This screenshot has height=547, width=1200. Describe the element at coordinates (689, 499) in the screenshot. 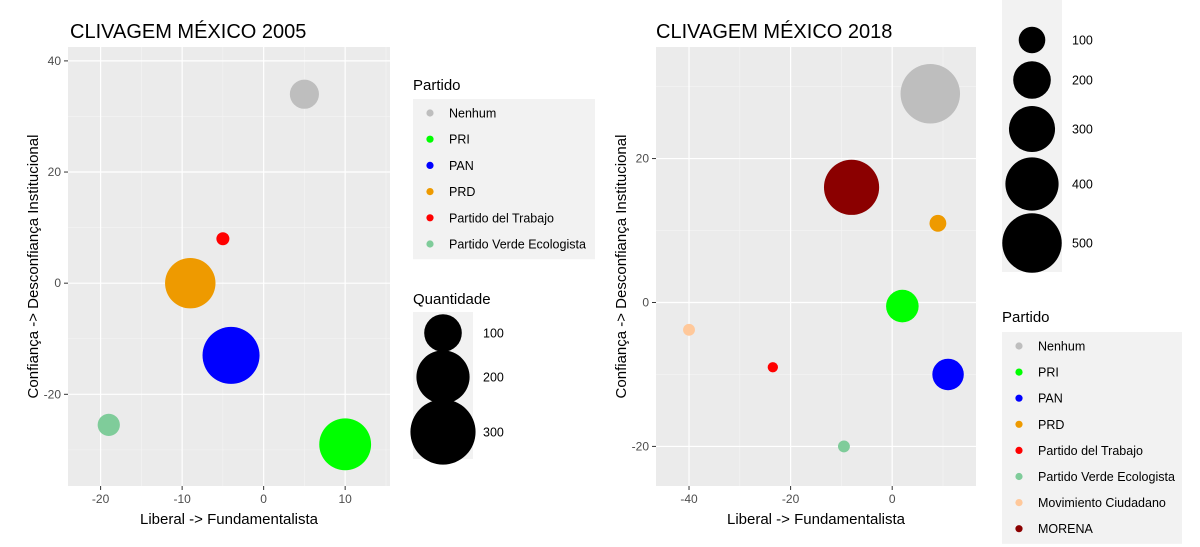

I see `tick-label-x: -40` at that location.